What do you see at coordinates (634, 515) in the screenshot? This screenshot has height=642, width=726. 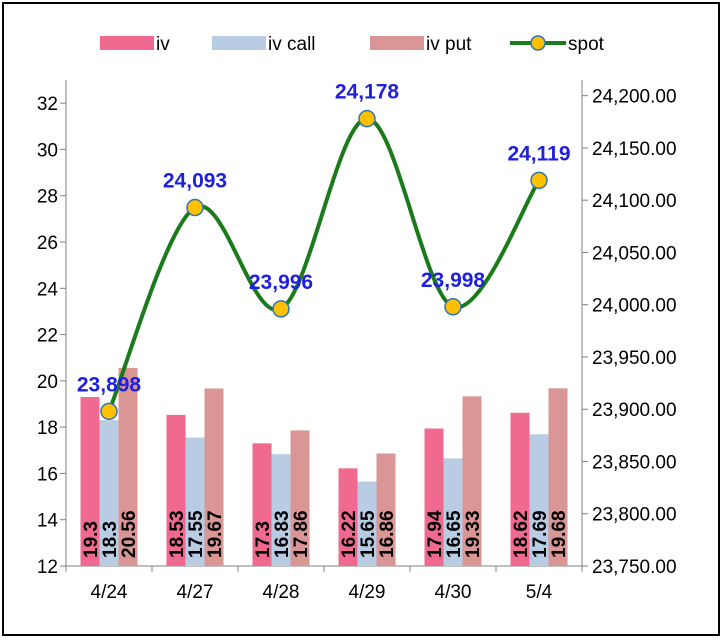 I see `y-right-tick-label: 23,800.00` at bounding box center [634, 515].